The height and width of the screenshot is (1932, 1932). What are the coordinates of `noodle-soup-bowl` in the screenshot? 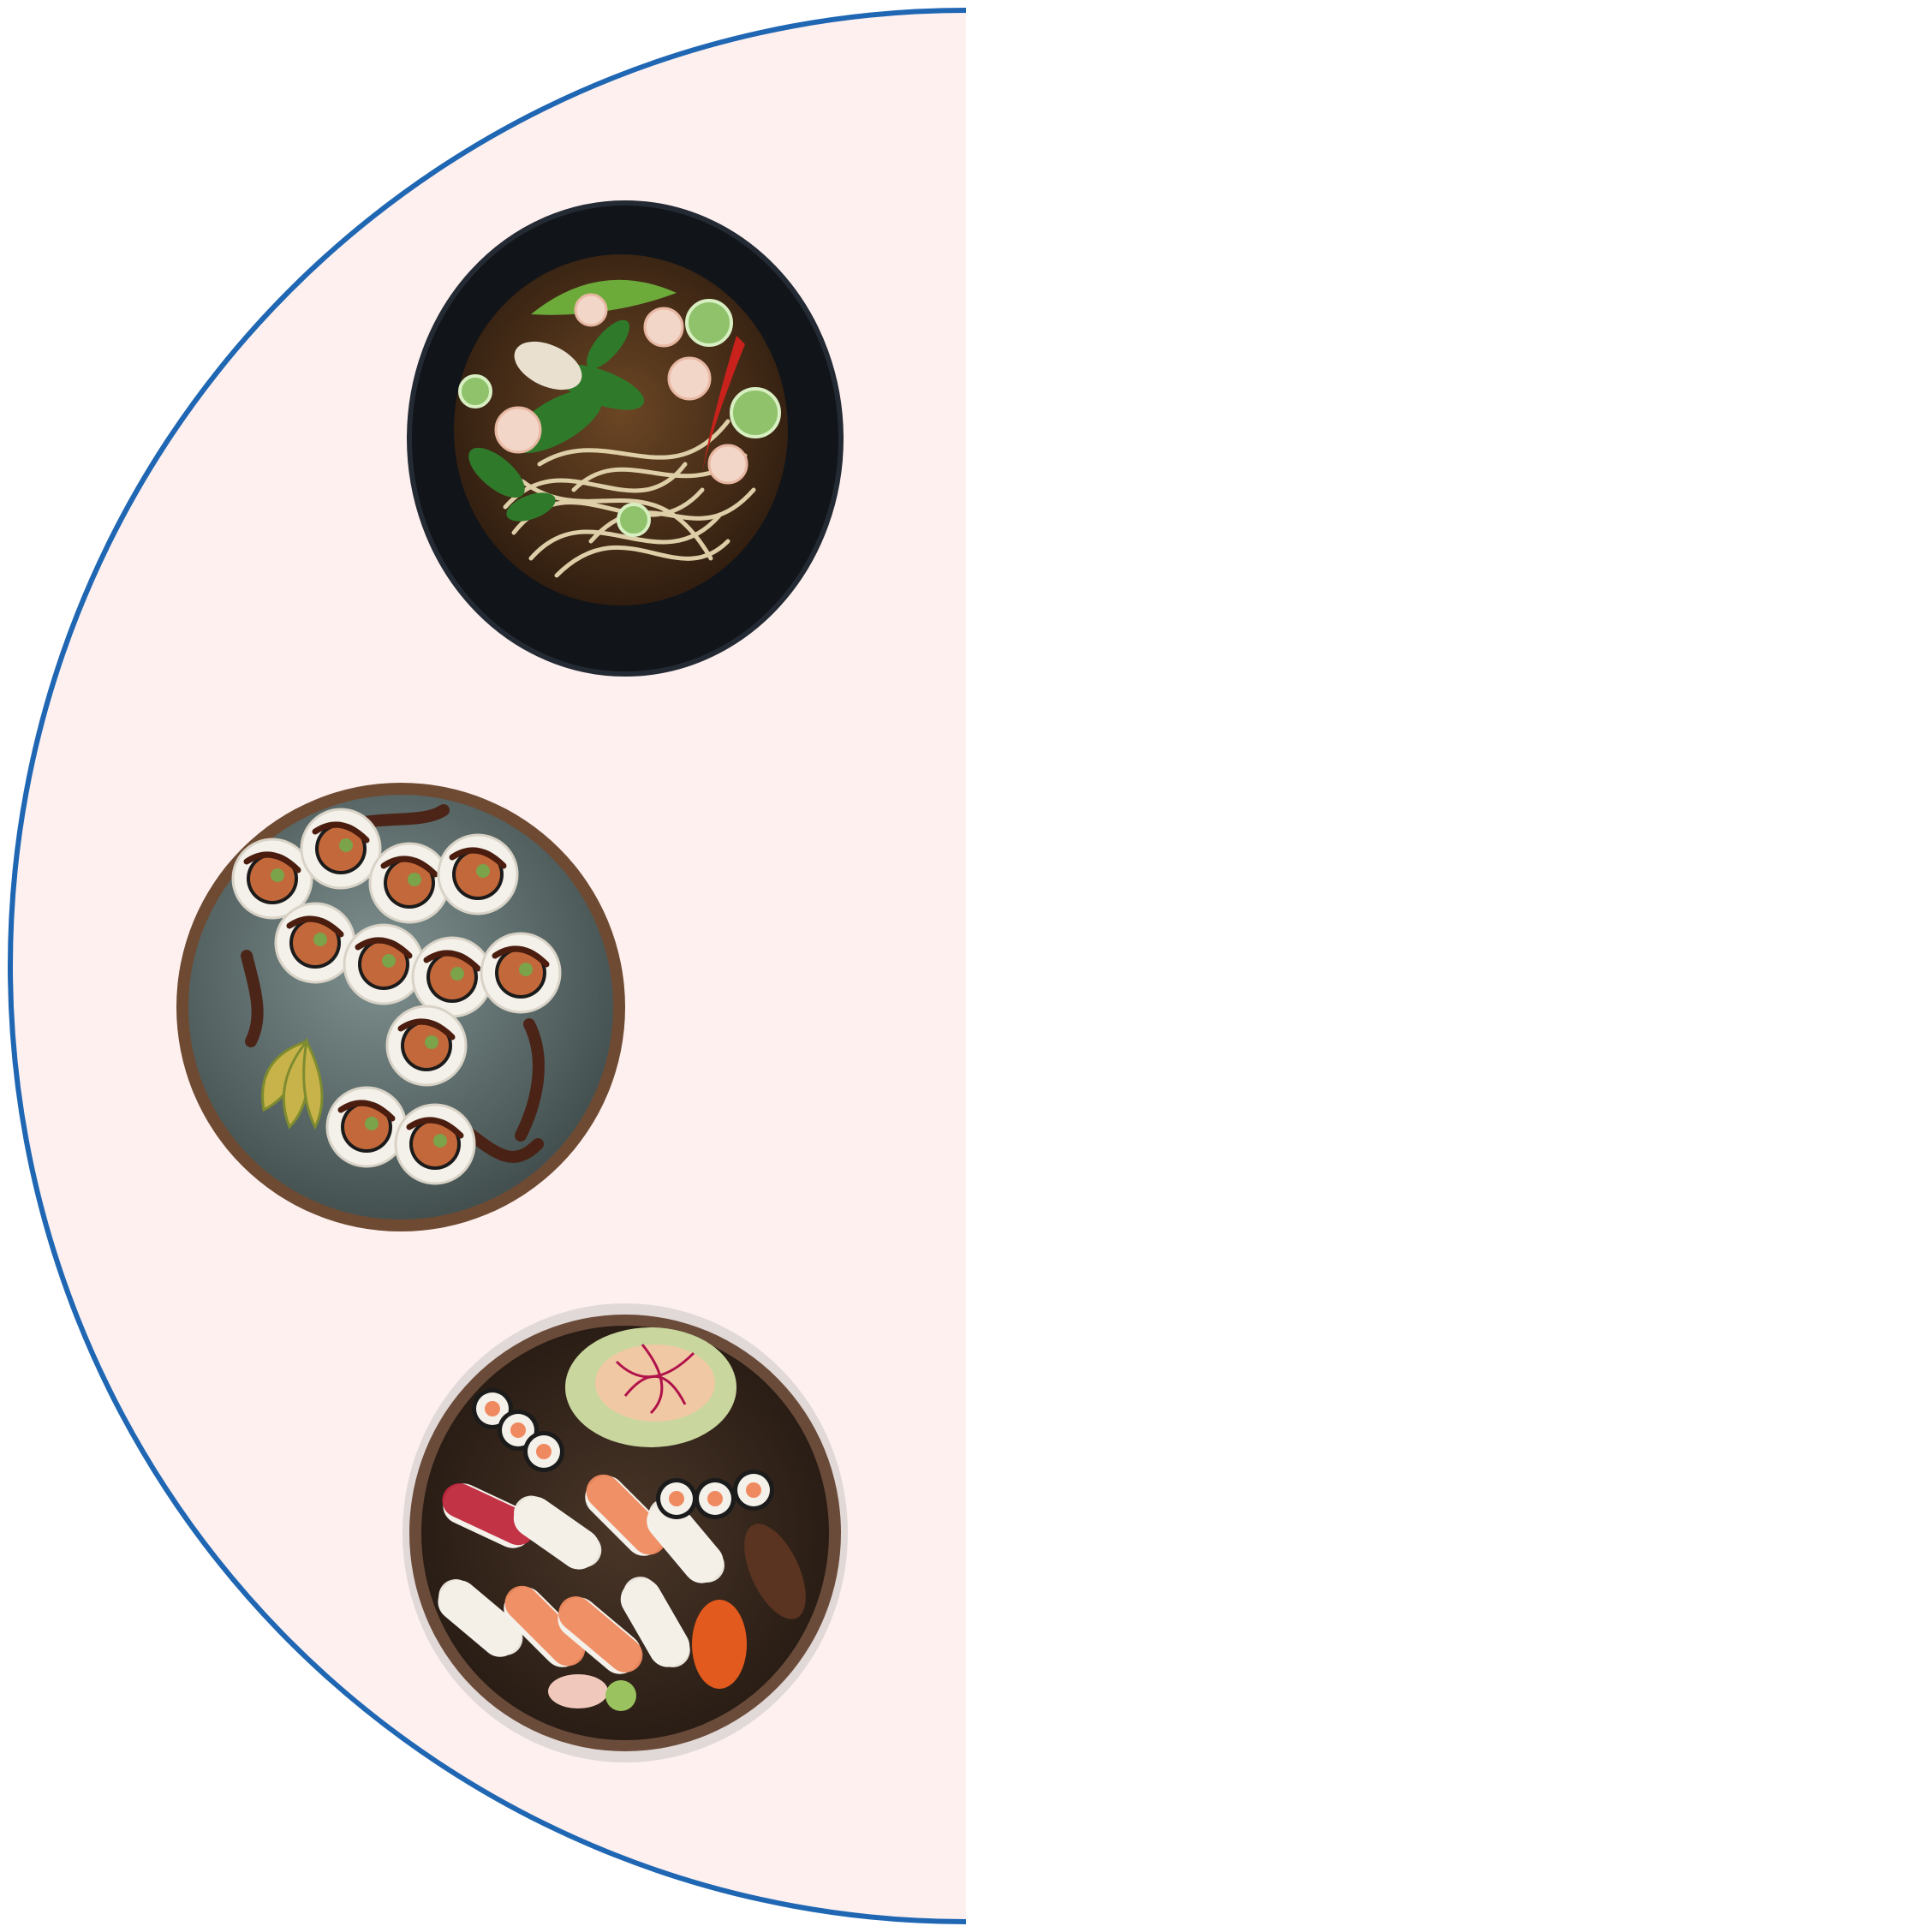 It's located at (625, 438).